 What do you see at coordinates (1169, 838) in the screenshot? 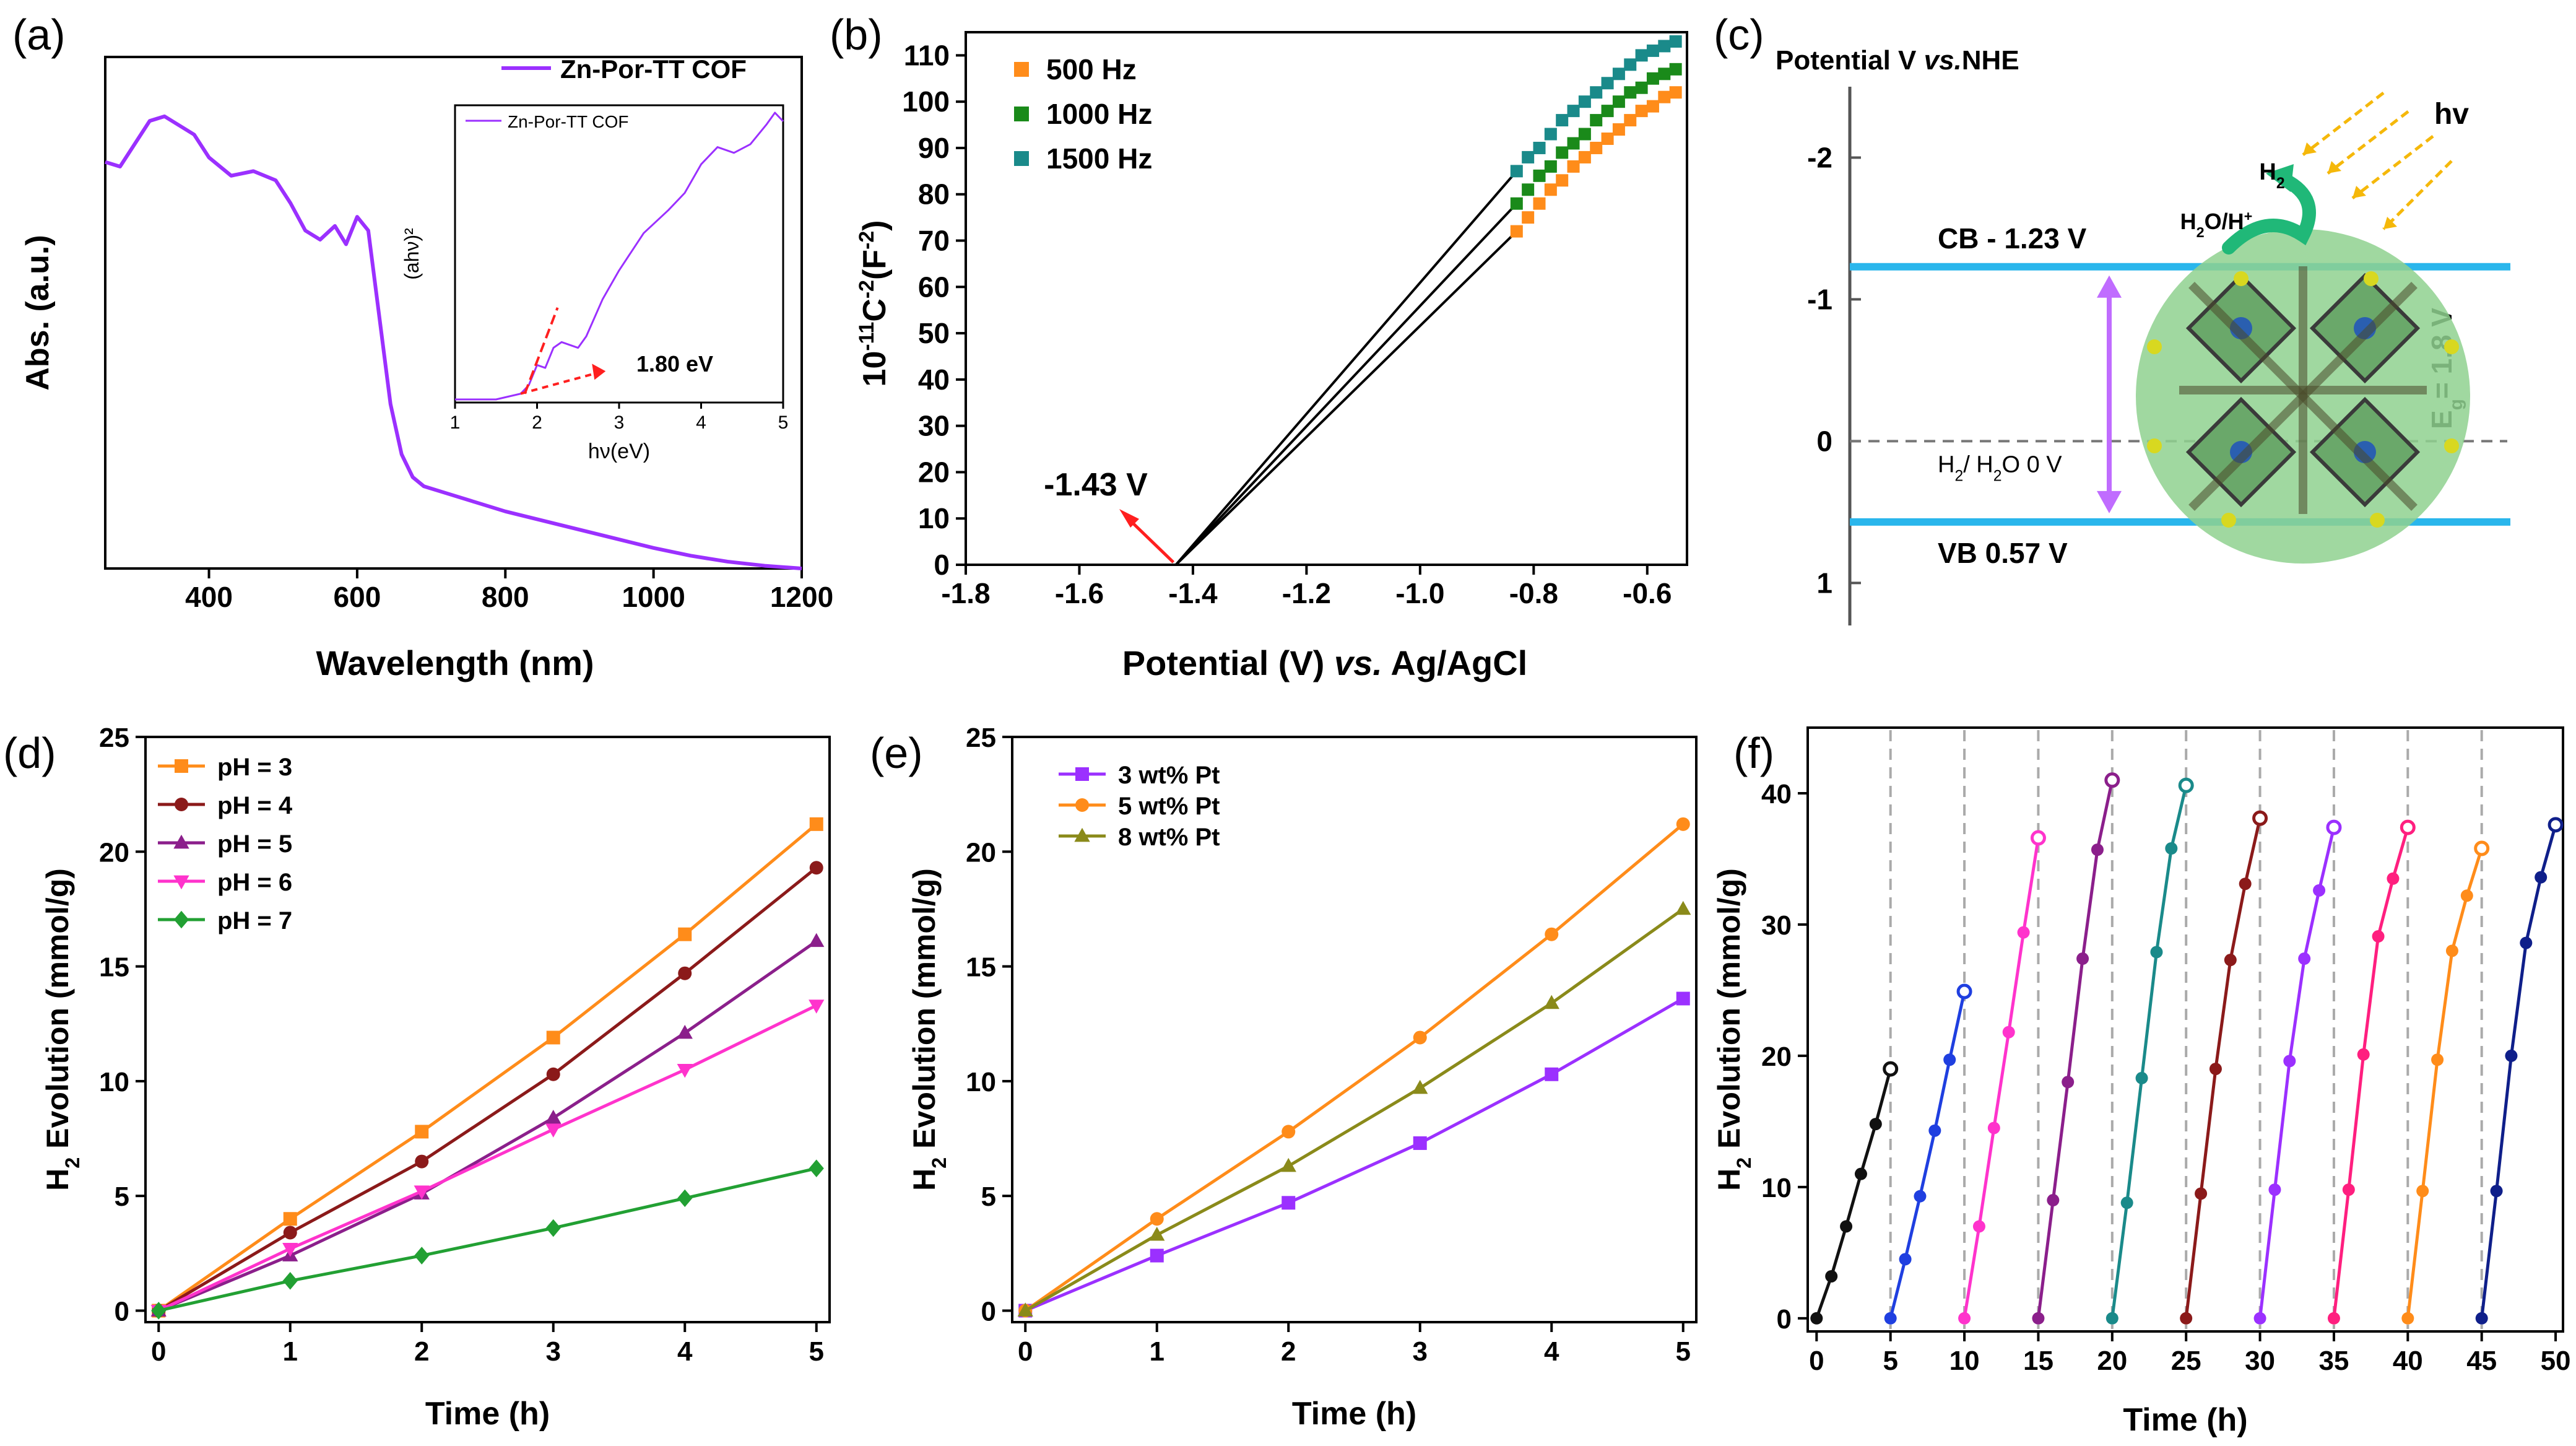
I see `legend-label: 8 wt% Pt` at bounding box center [1169, 838].